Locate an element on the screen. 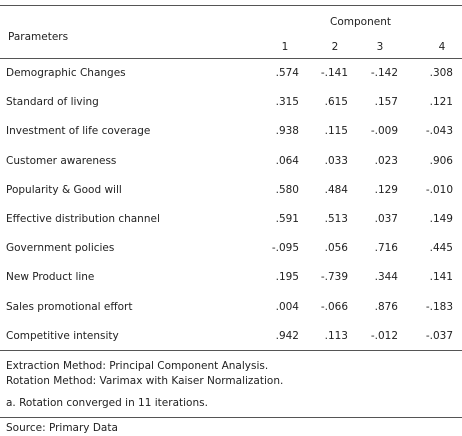 The image size is (462, 436). cell-value: .315 is located at coordinates (287, 102).